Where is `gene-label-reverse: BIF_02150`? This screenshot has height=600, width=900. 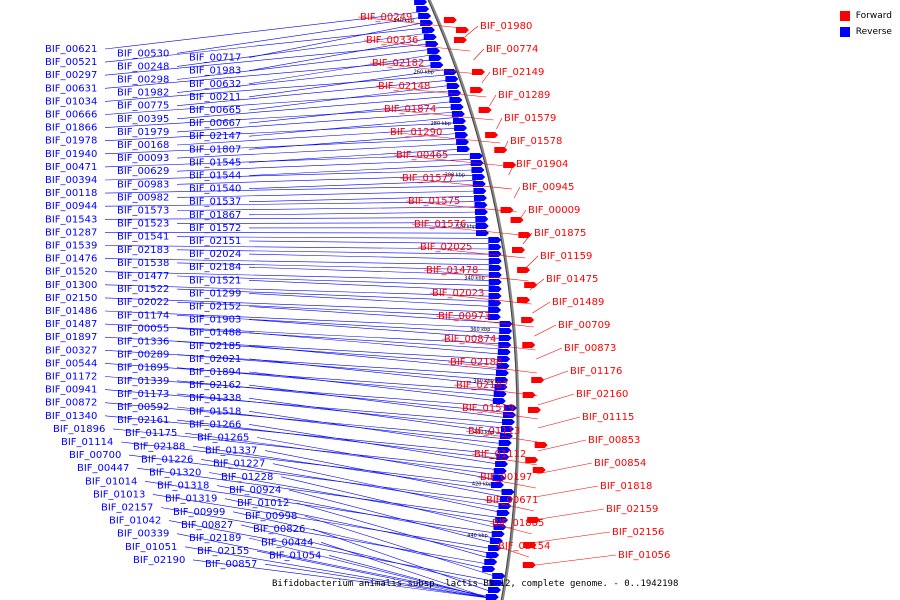 gene-label-reverse: BIF_02150 is located at coordinates (71, 298).